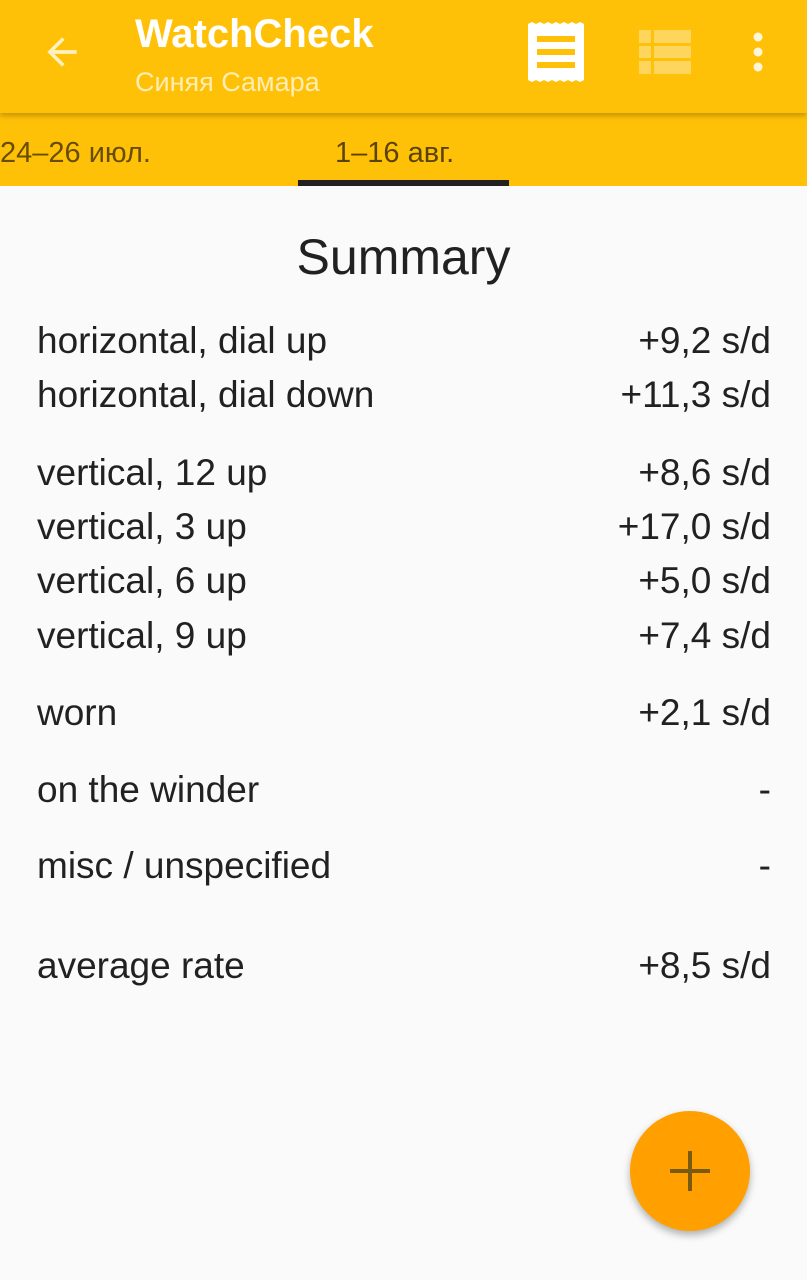 The image size is (807, 1280). What do you see at coordinates (141, 965) in the screenshot?
I see `row-label: average rate` at bounding box center [141, 965].